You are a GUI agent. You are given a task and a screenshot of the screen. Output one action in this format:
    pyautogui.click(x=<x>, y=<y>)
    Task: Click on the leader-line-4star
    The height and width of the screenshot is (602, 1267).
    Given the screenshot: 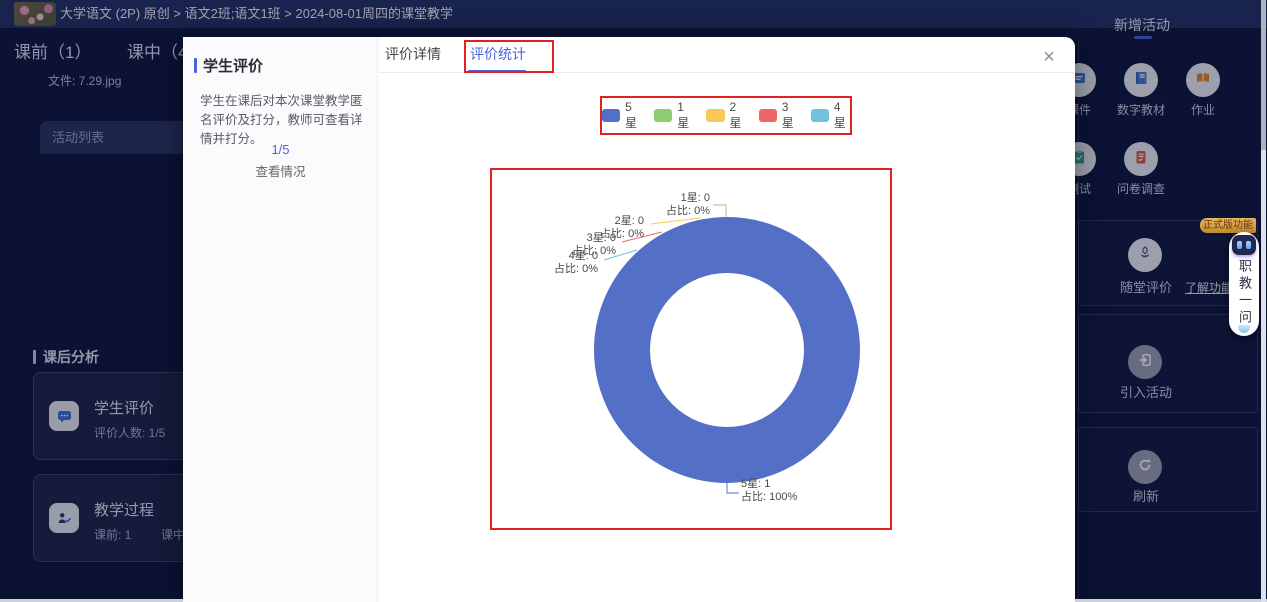 What is the action you would take?
    pyautogui.click(x=620, y=255)
    